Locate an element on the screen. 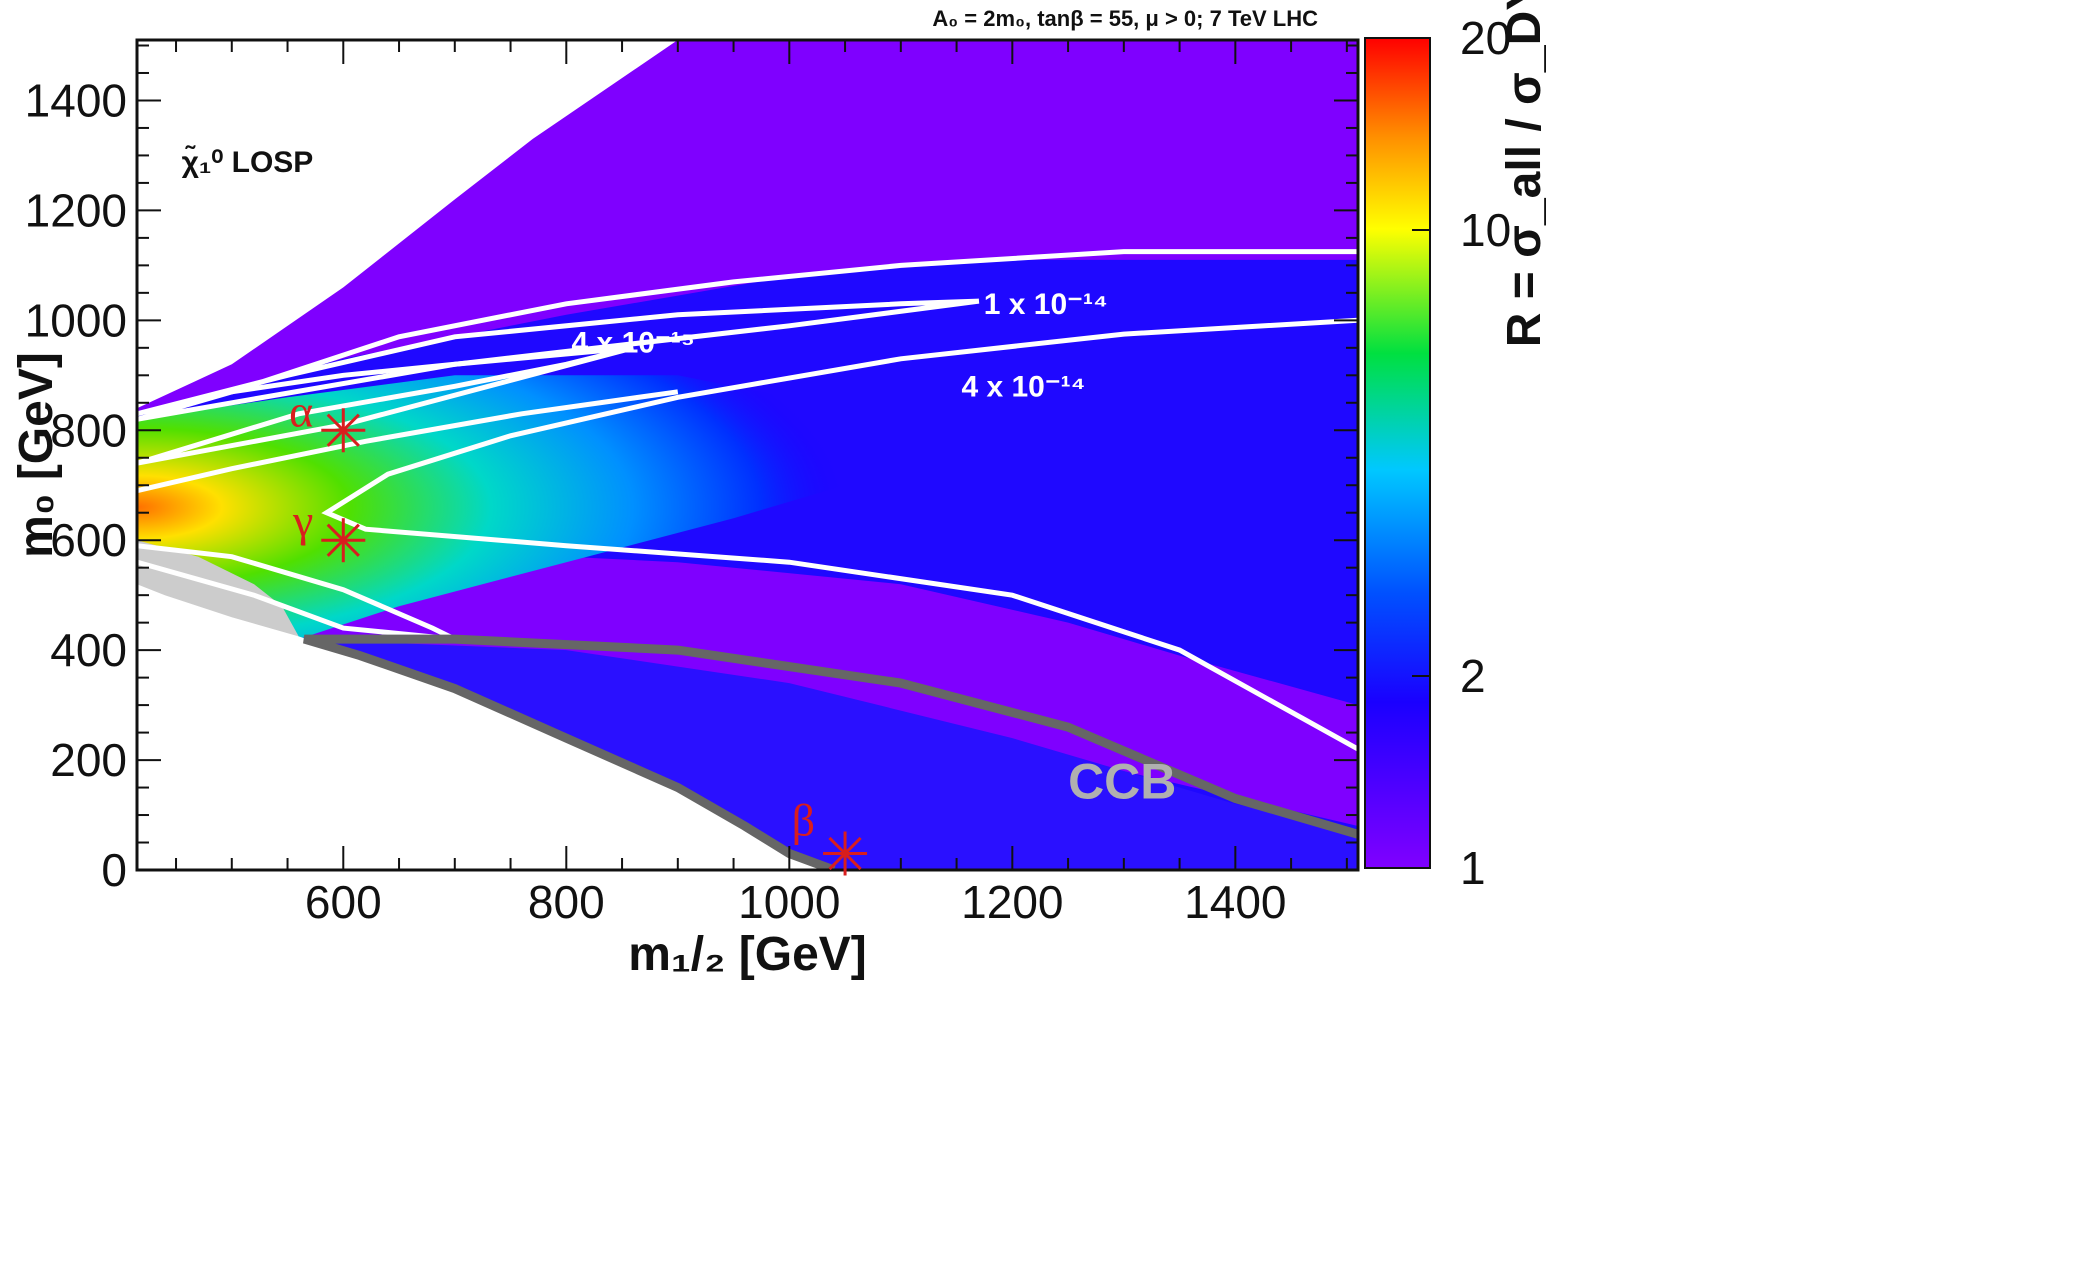  y-tick-label: 400 is located at coordinates (88, 650).